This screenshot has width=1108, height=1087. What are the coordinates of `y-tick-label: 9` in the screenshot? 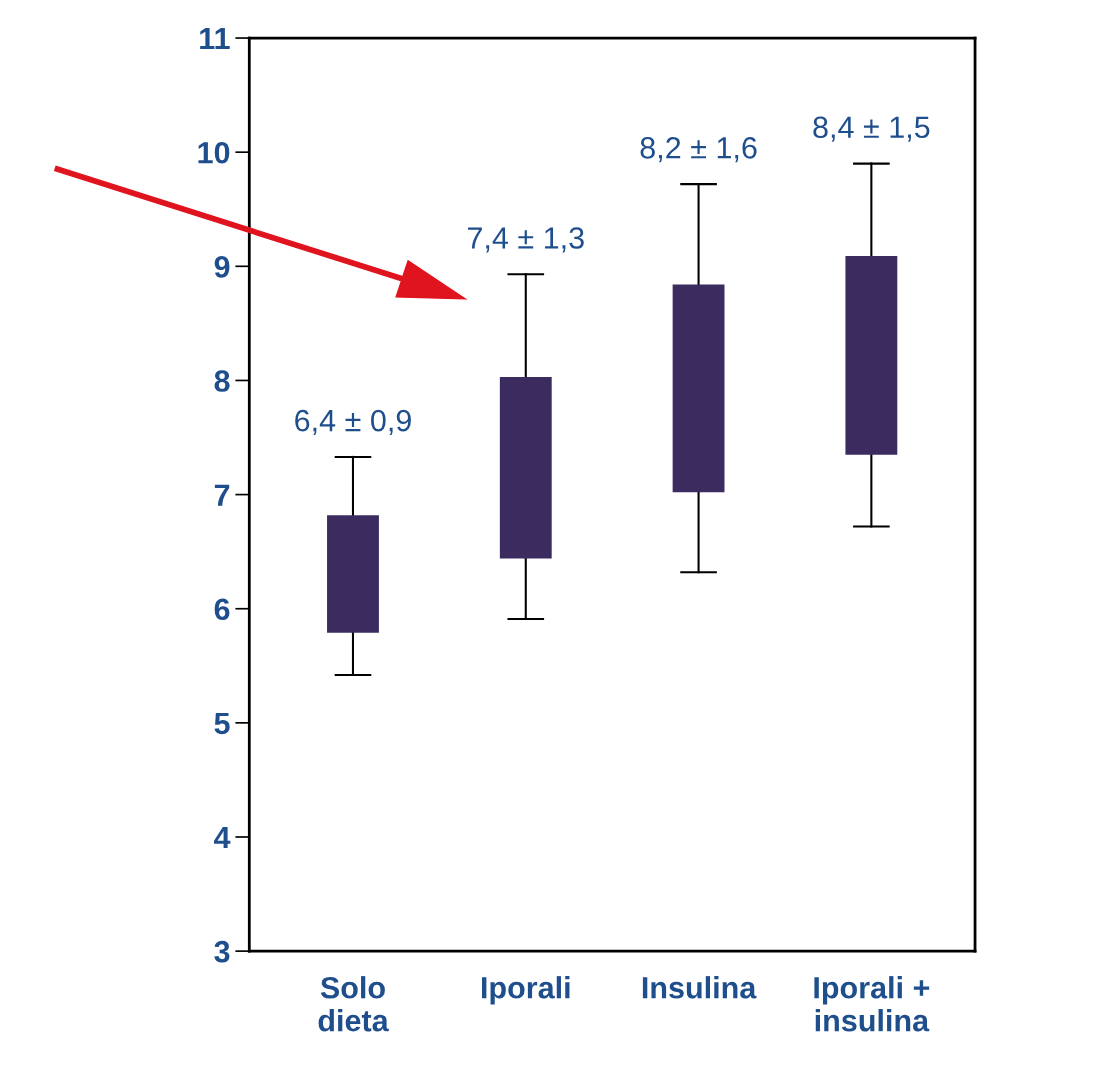 It's located at (222, 267).